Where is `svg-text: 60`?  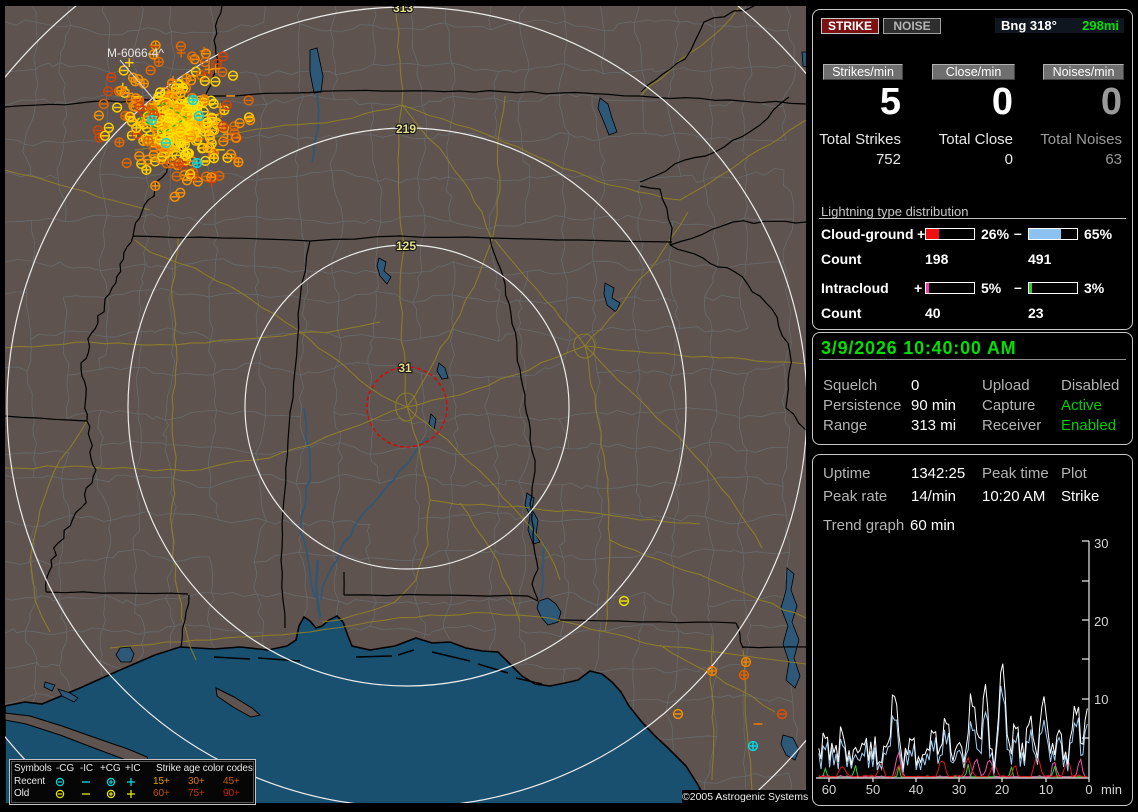 svg-text: 60 is located at coordinates (829, 789).